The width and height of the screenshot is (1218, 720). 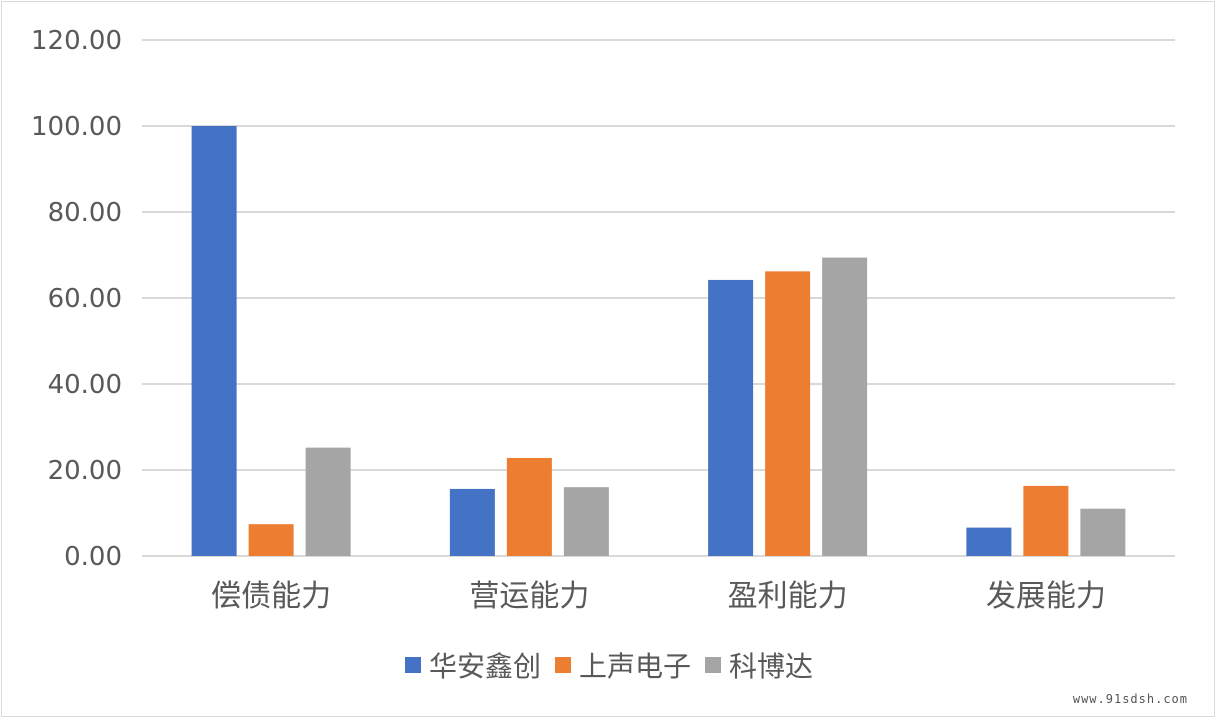 I want to click on y-tick-label: 60.00, so click(x=85, y=299).